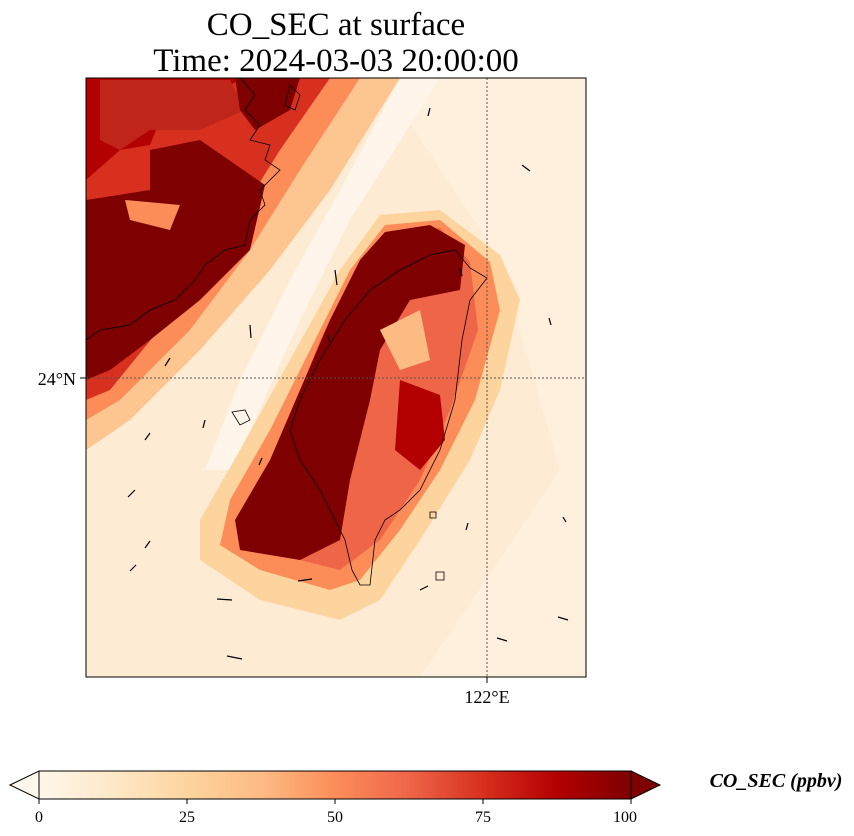  What do you see at coordinates (183, 209) in the screenshot?
I see `mainland-coastline` at bounding box center [183, 209].